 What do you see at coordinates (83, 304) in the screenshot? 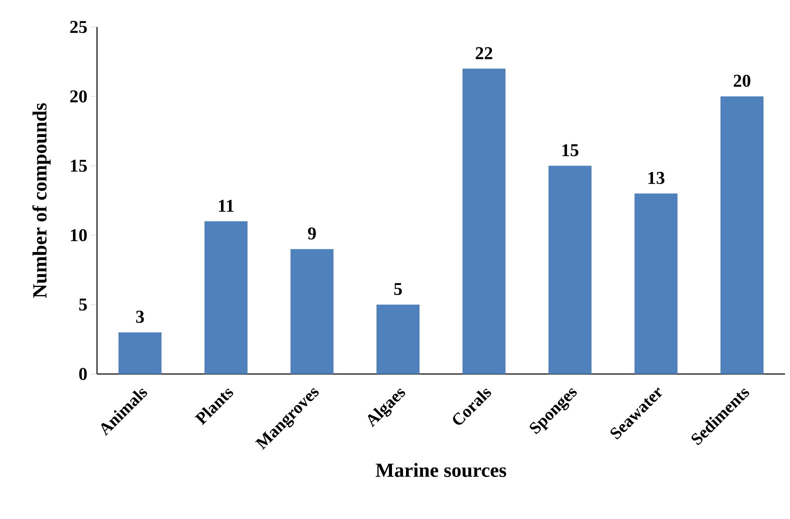
I see `y-tick-label: 5` at bounding box center [83, 304].